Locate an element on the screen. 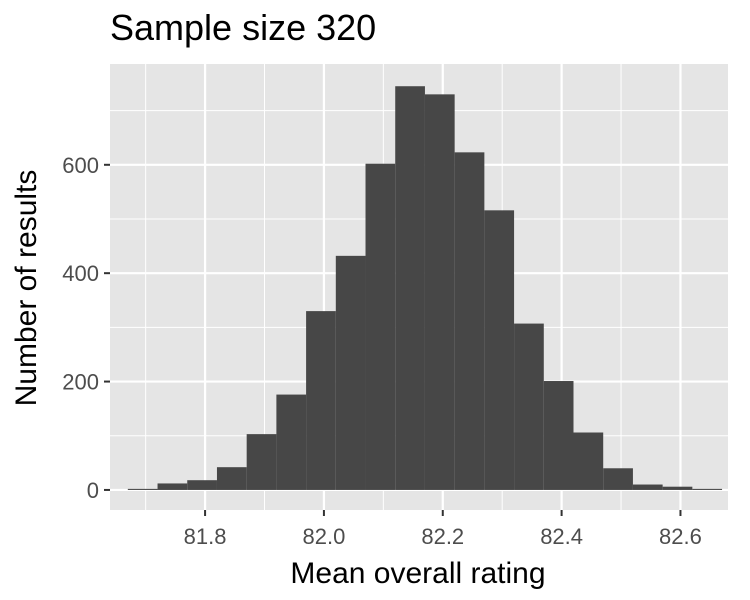 Image resolution: width=750 pixels, height=600 pixels. x-tick-label: 82.6 is located at coordinates (680, 536).